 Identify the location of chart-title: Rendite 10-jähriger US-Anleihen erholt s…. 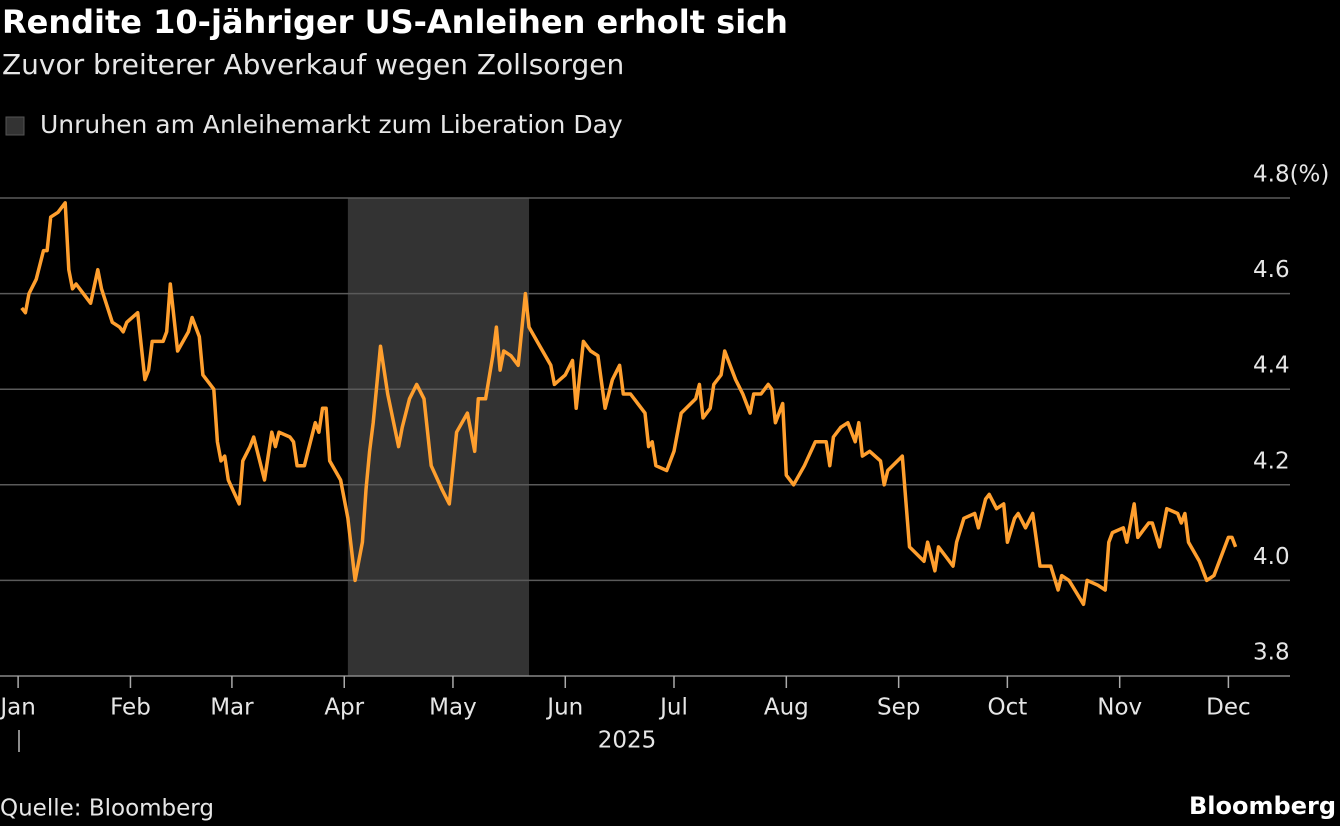
(395, 22).